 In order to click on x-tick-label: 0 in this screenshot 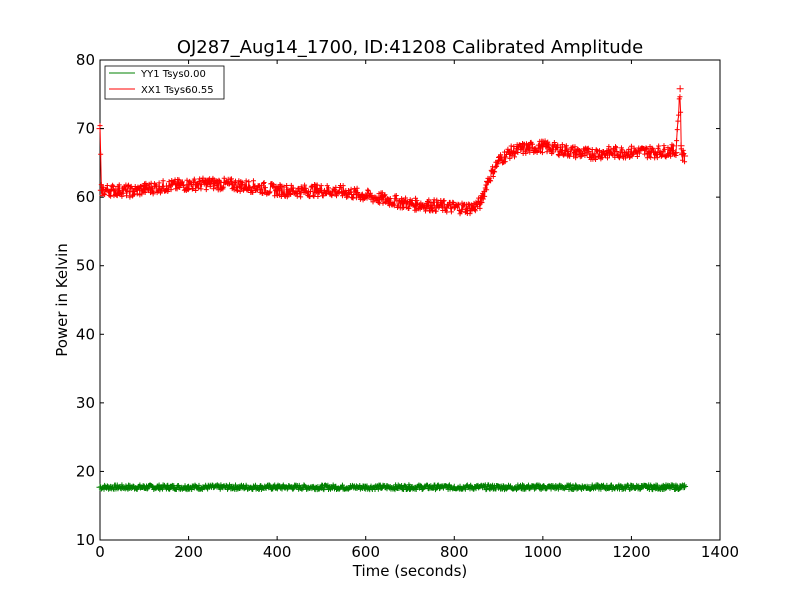, I will do `click(100, 552)`.